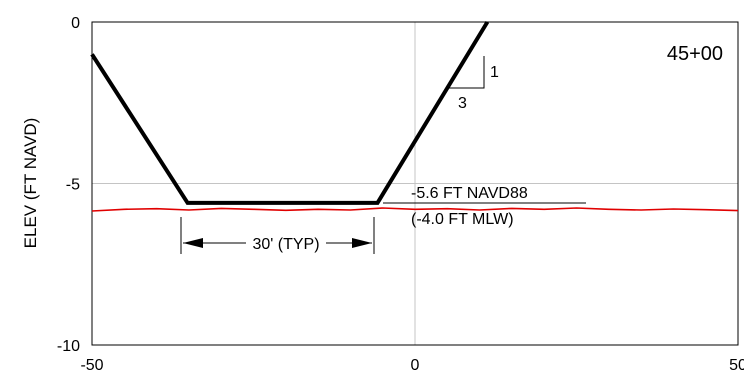  What do you see at coordinates (695, 54) in the screenshot?
I see `station-label: 45+00` at bounding box center [695, 54].